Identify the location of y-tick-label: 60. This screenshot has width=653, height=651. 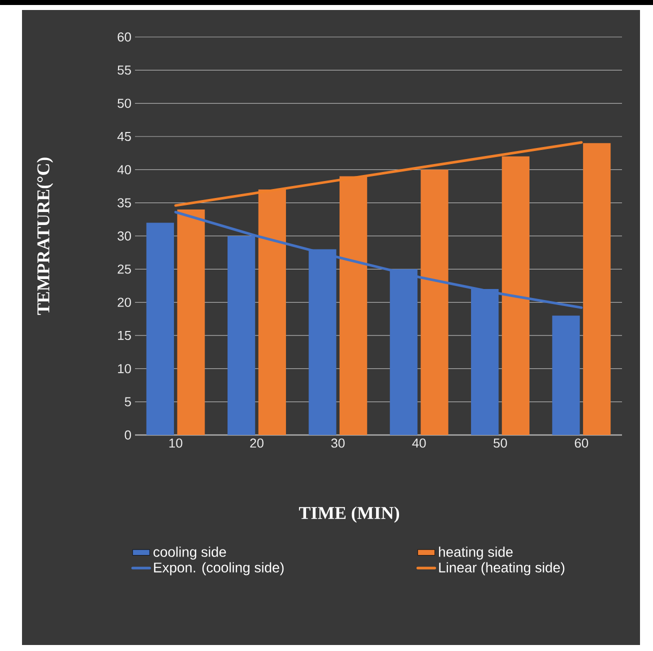
(124, 37).